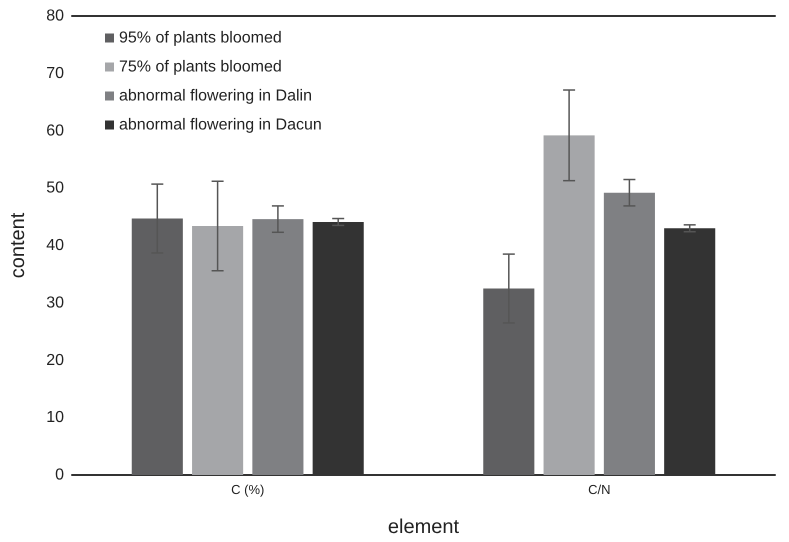 This screenshot has width=789, height=542. What do you see at coordinates (55, 360) in the screenshot?
I see `y-tick-label: 20` at bounding box center [55, 360].